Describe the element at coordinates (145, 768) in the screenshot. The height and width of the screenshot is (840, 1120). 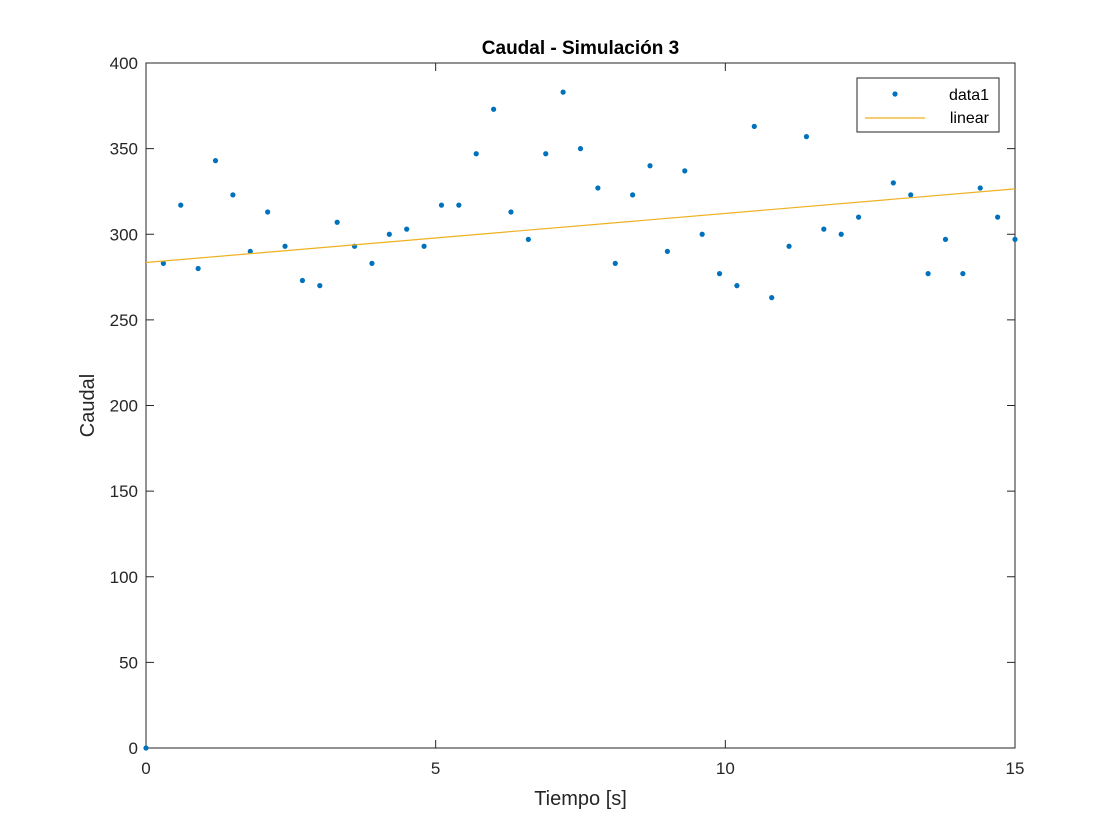
I see `x-tick-label: 0` at that location.